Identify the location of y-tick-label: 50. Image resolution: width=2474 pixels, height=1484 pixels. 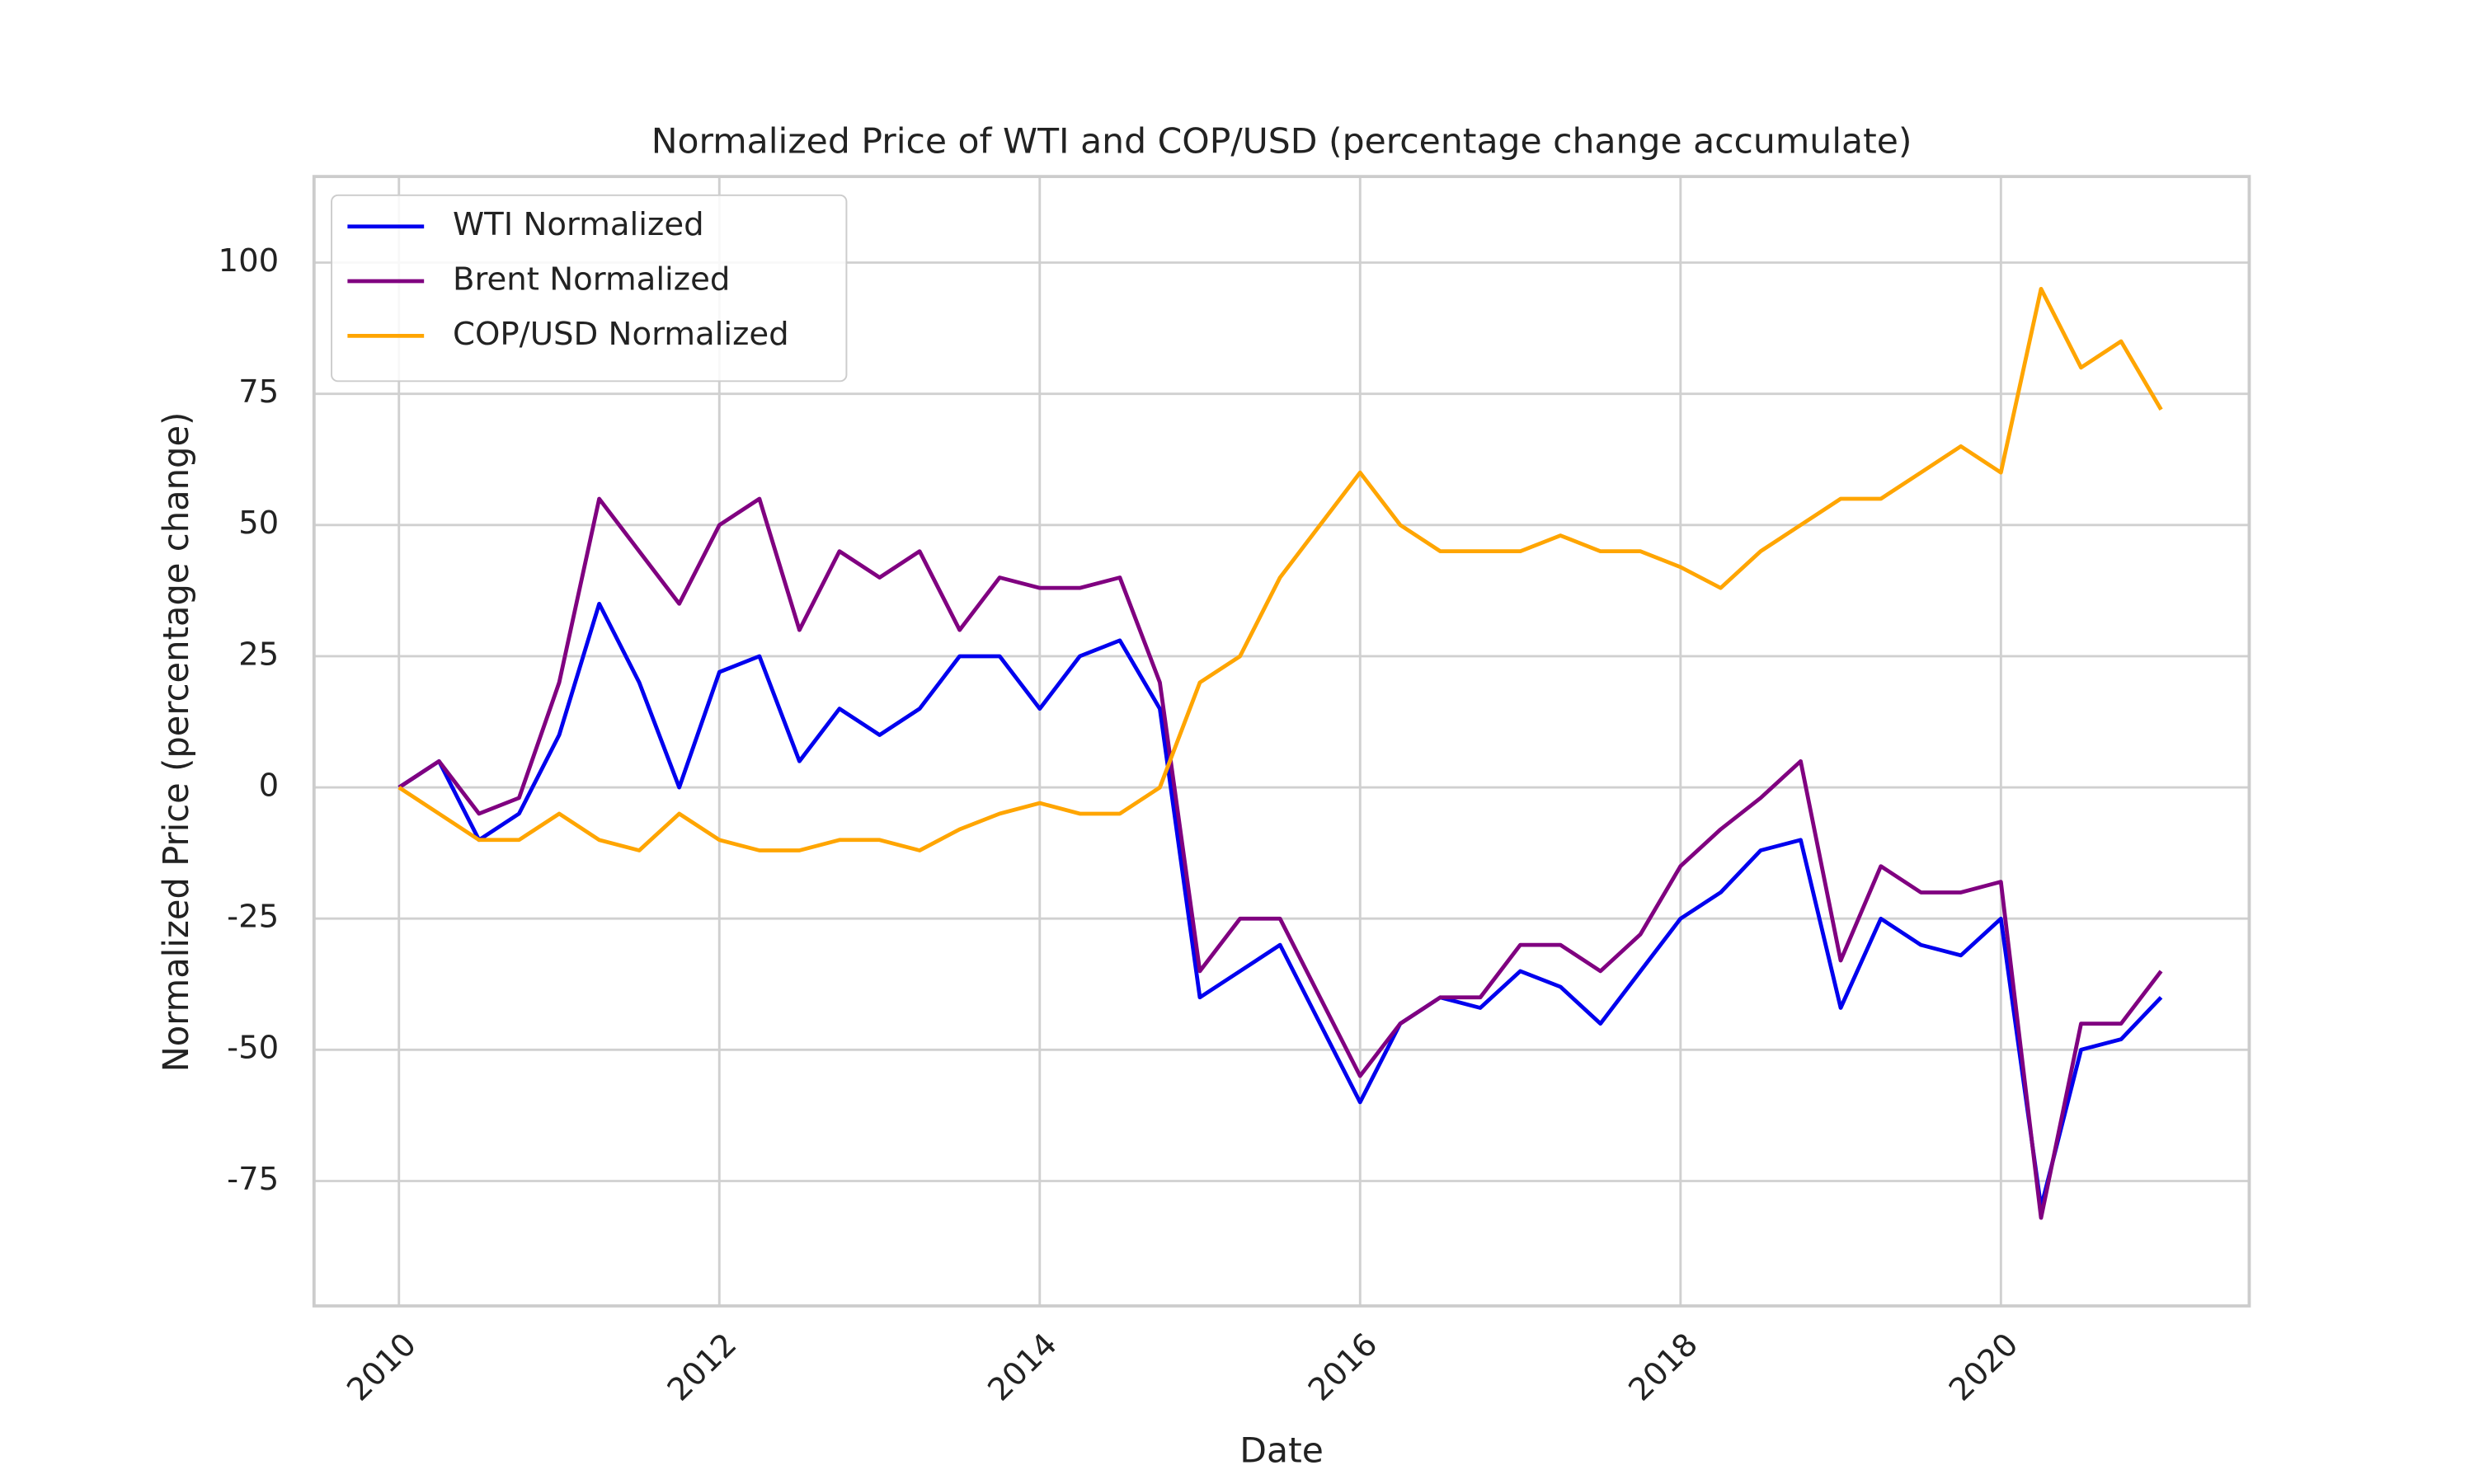
(258, 523).